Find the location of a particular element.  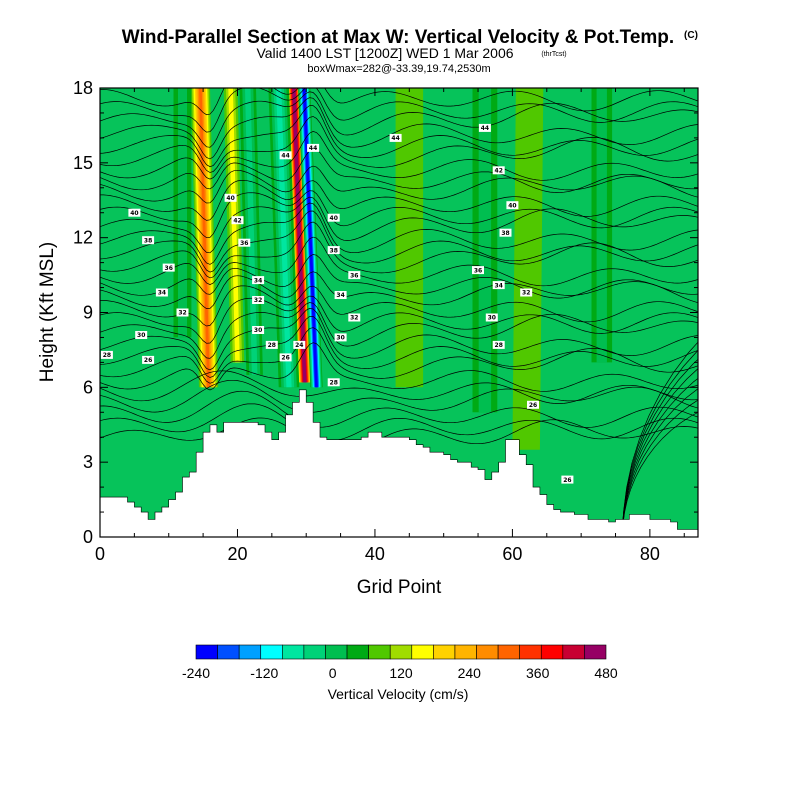

contour-label: 44 is located at coordinates (395, 137).